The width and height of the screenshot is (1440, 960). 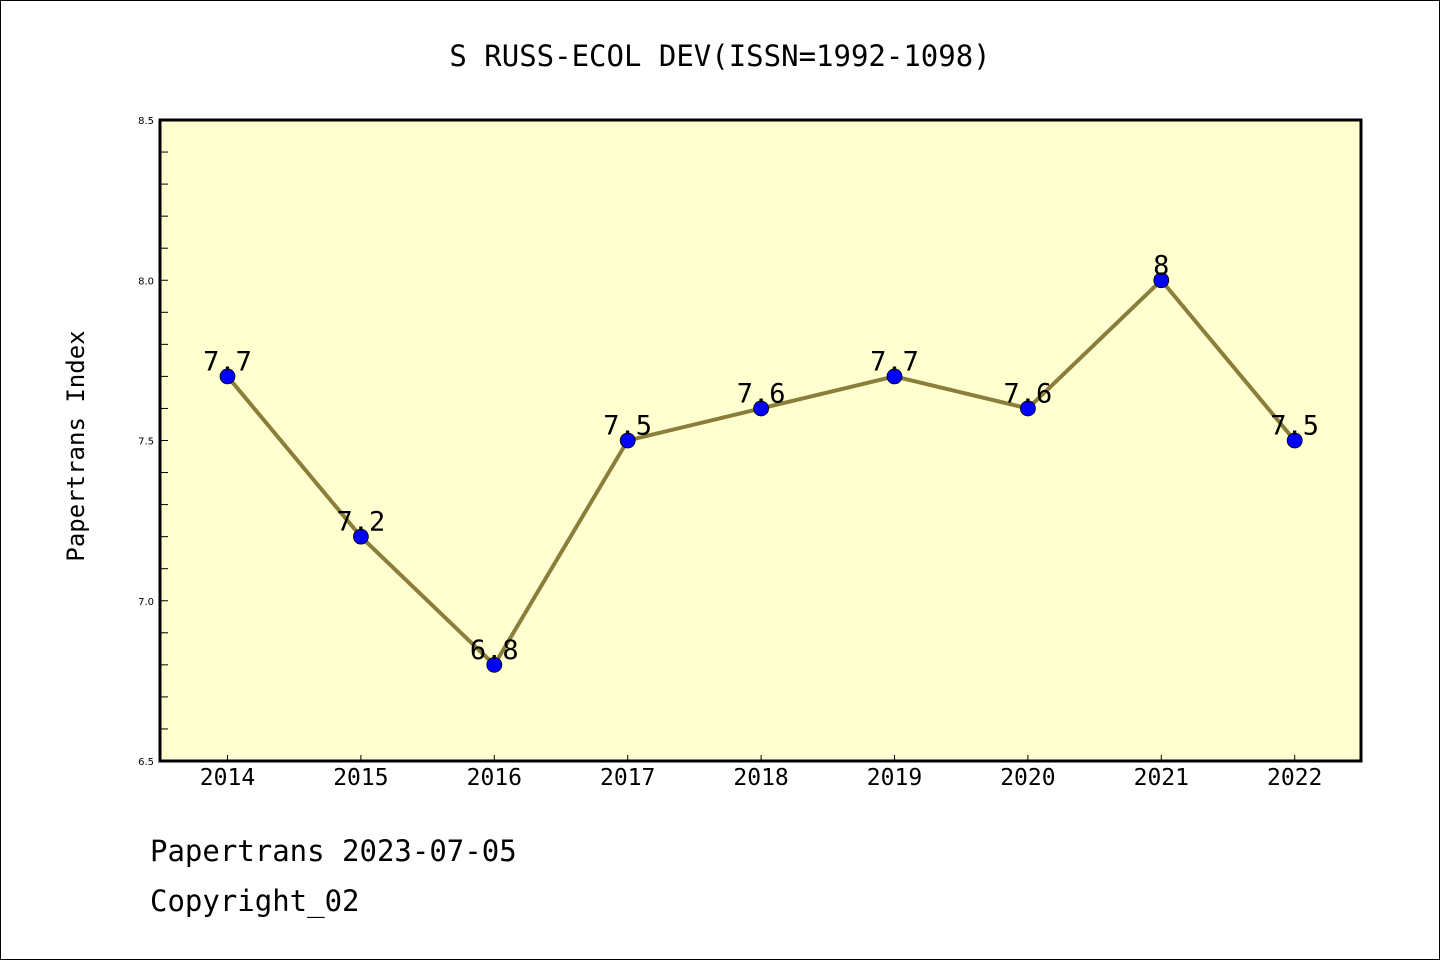 I want to click on data-label: 8, so click(x=1161, y=265).